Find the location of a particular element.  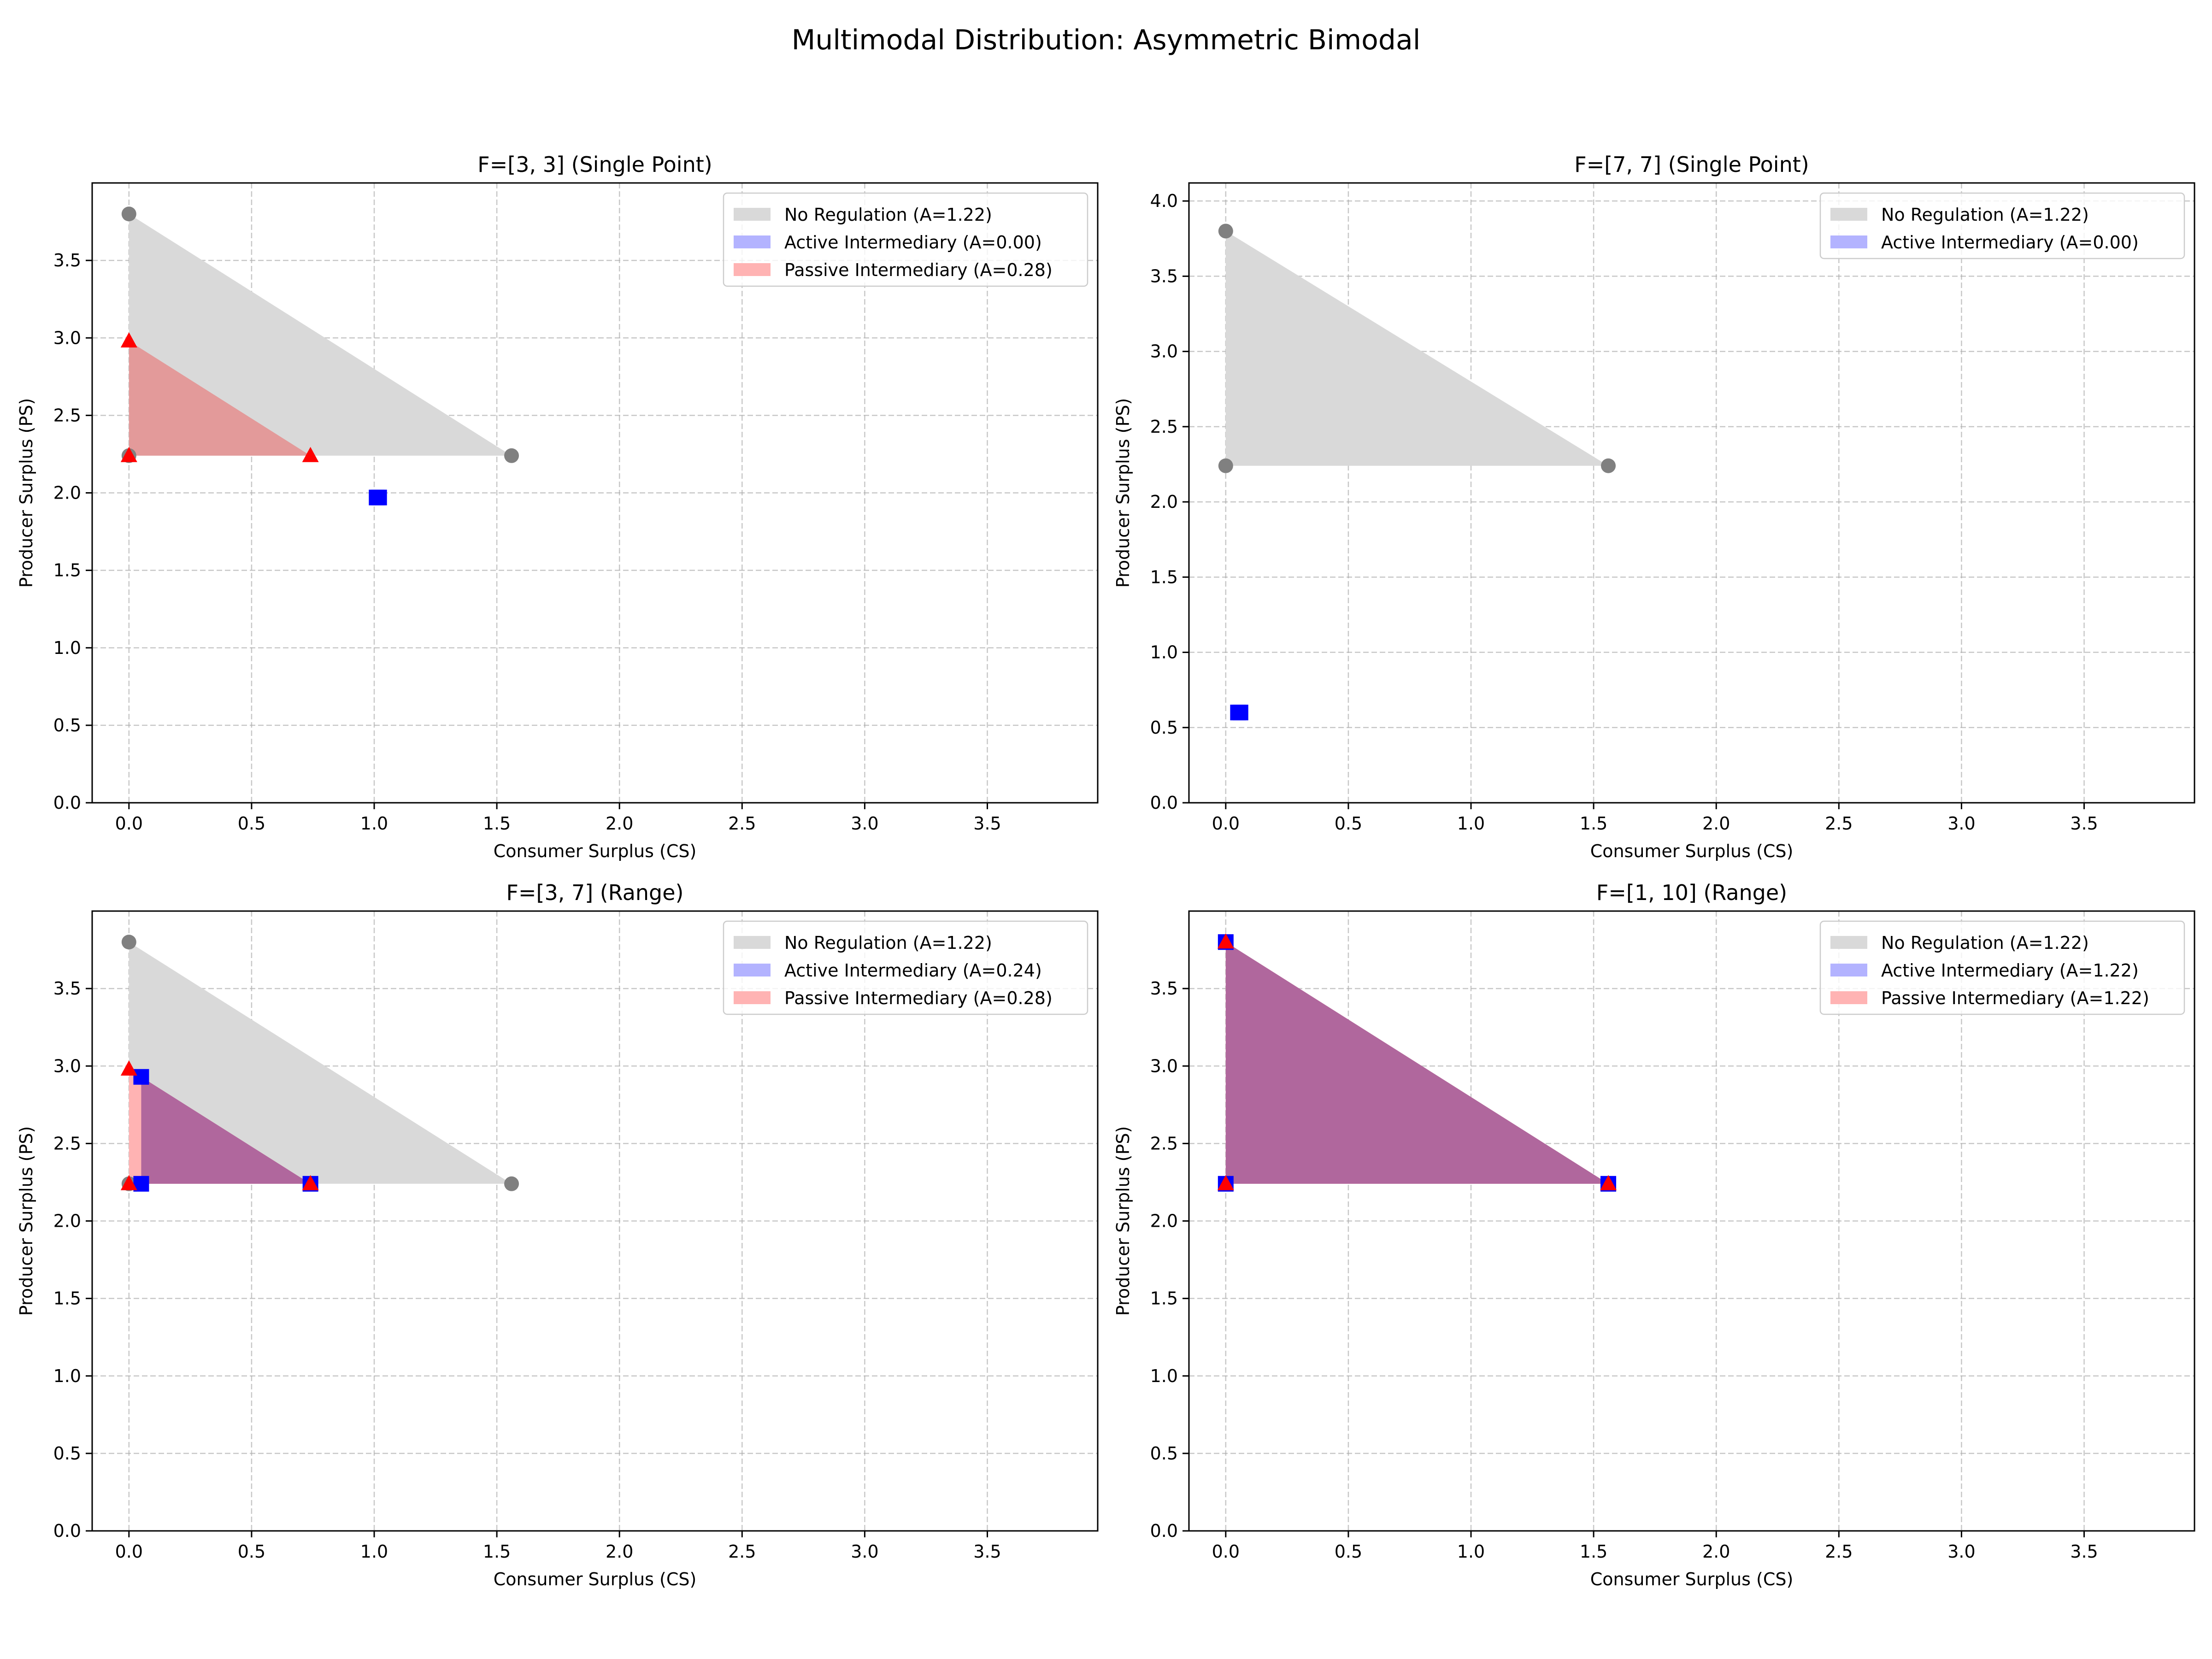

x-tick-label: 2.0 is located at coordinates (1716, 823).